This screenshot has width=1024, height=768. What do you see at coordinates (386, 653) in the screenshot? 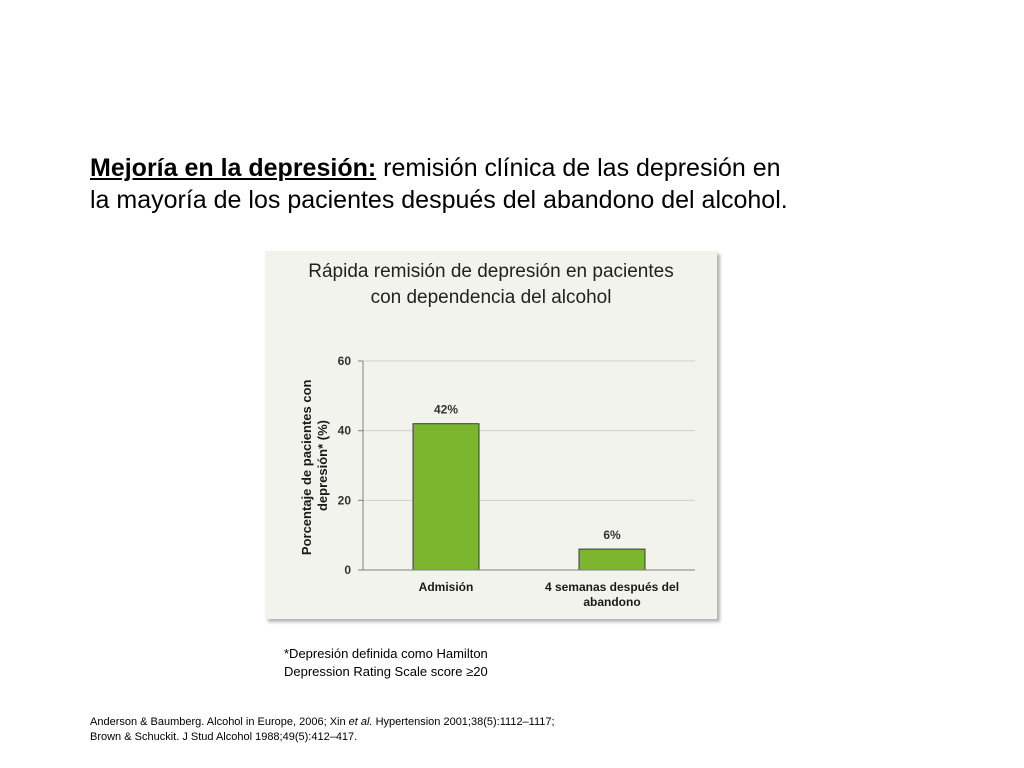
I see `footnote-line1: *Depresión definida como Hamilton` at bounding box center [386, 653].